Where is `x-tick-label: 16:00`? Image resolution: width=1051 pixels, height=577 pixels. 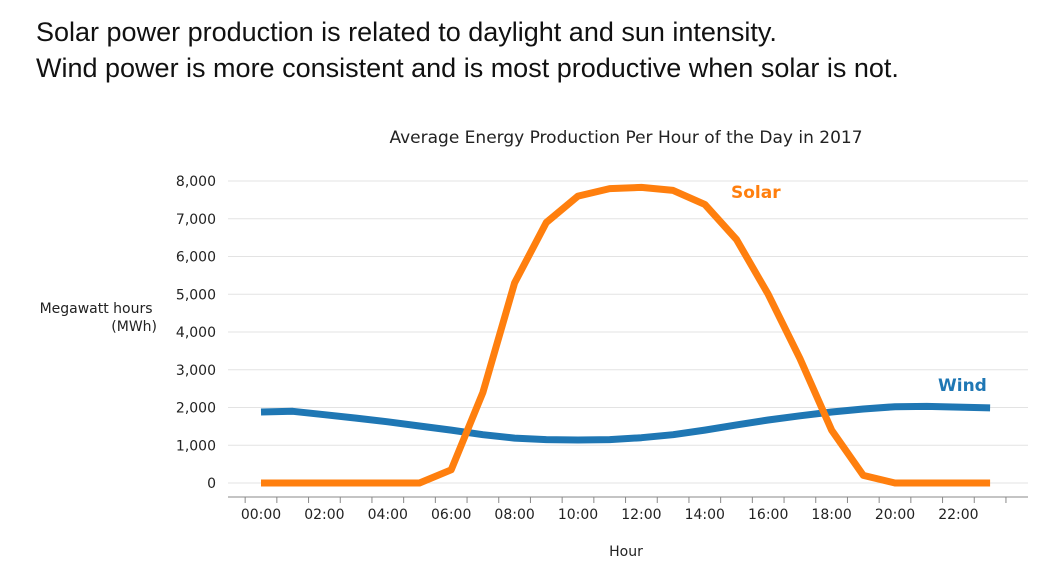 x-tick-label: 16:00 is located at coordinates (768, 515).